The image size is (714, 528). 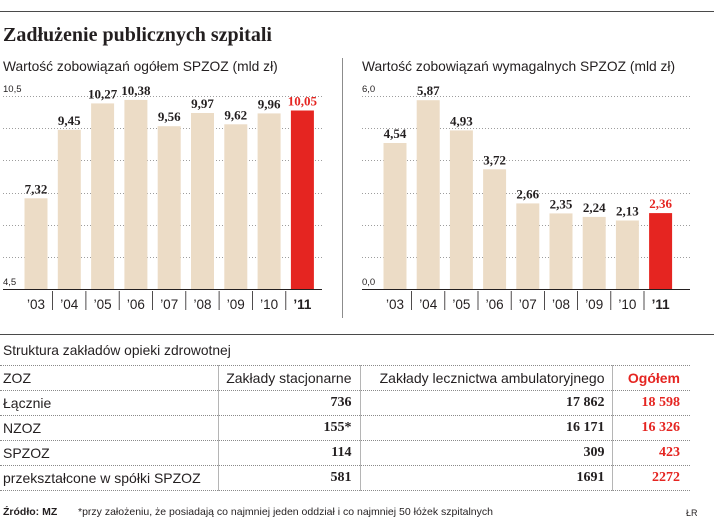 I want to click on chart-right-category-label-7: ’10, so click(x=627, y=304).